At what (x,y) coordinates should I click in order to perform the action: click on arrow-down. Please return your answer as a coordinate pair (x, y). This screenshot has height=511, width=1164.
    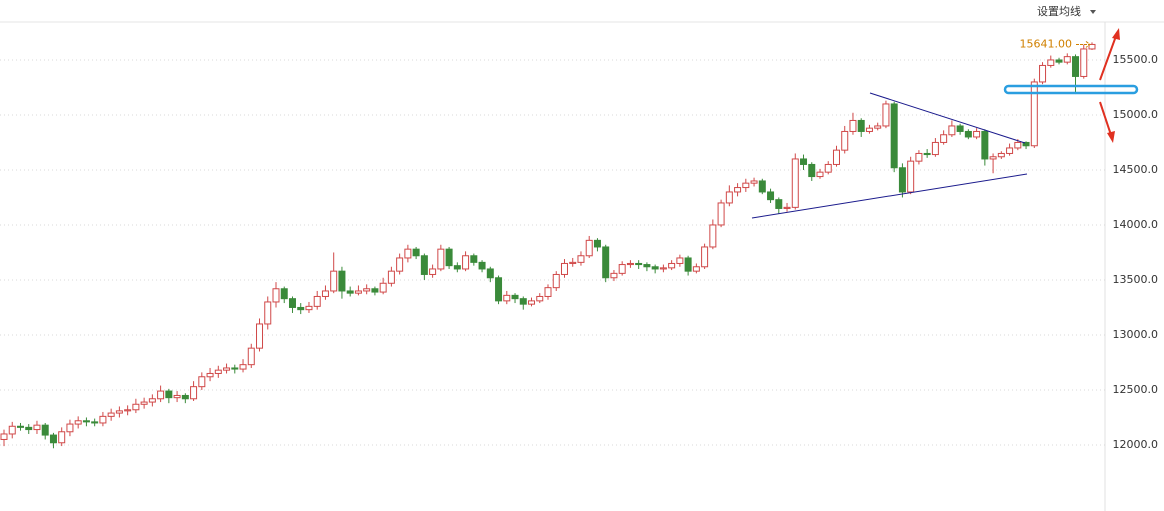
    Looking at the image, I should click on (1105, 118).